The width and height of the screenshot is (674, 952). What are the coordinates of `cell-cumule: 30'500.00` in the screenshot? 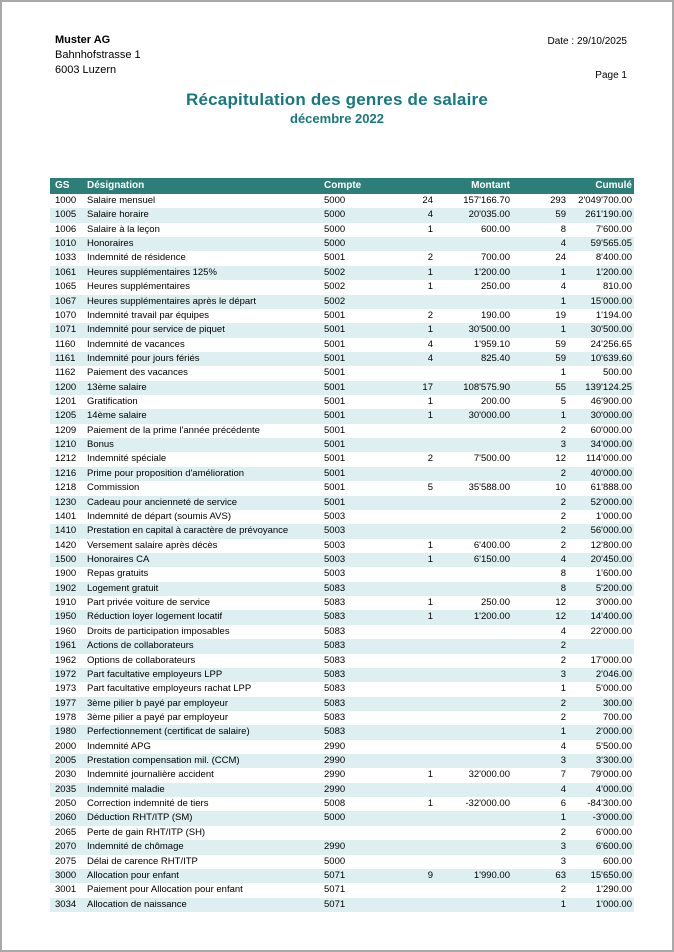 It's located at (611, 330).